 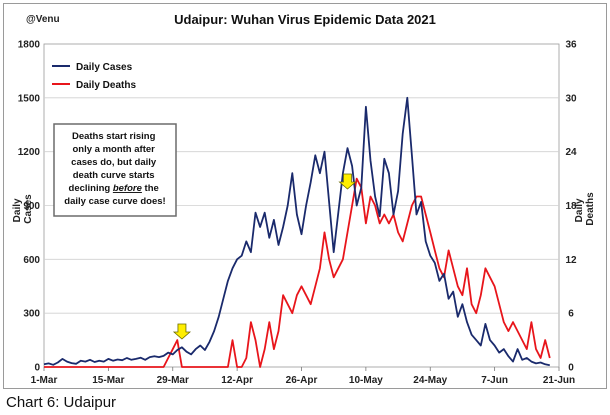 What do you see at coordinates (302, 380) in the screenshot?
I see `x-tick-label: 26-Apr` at bounding box center [302, 380].